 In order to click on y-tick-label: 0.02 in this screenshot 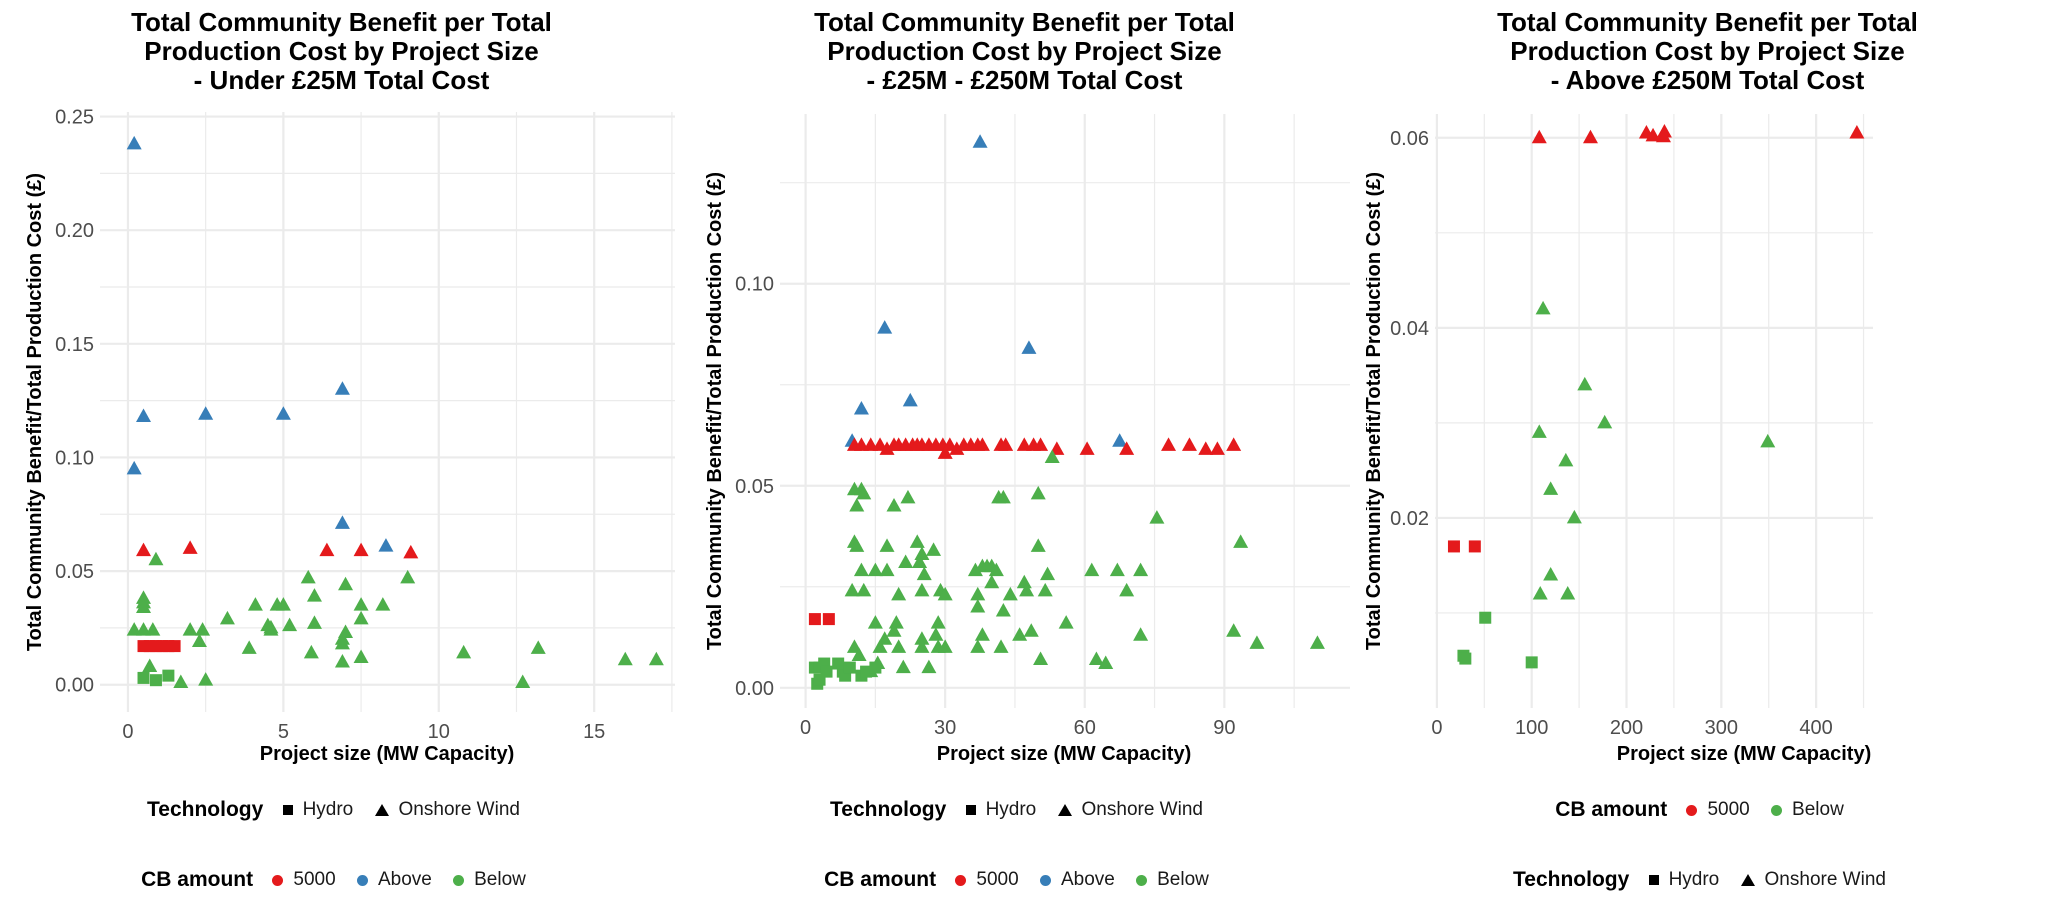, I will do `click(1409, 519)`.